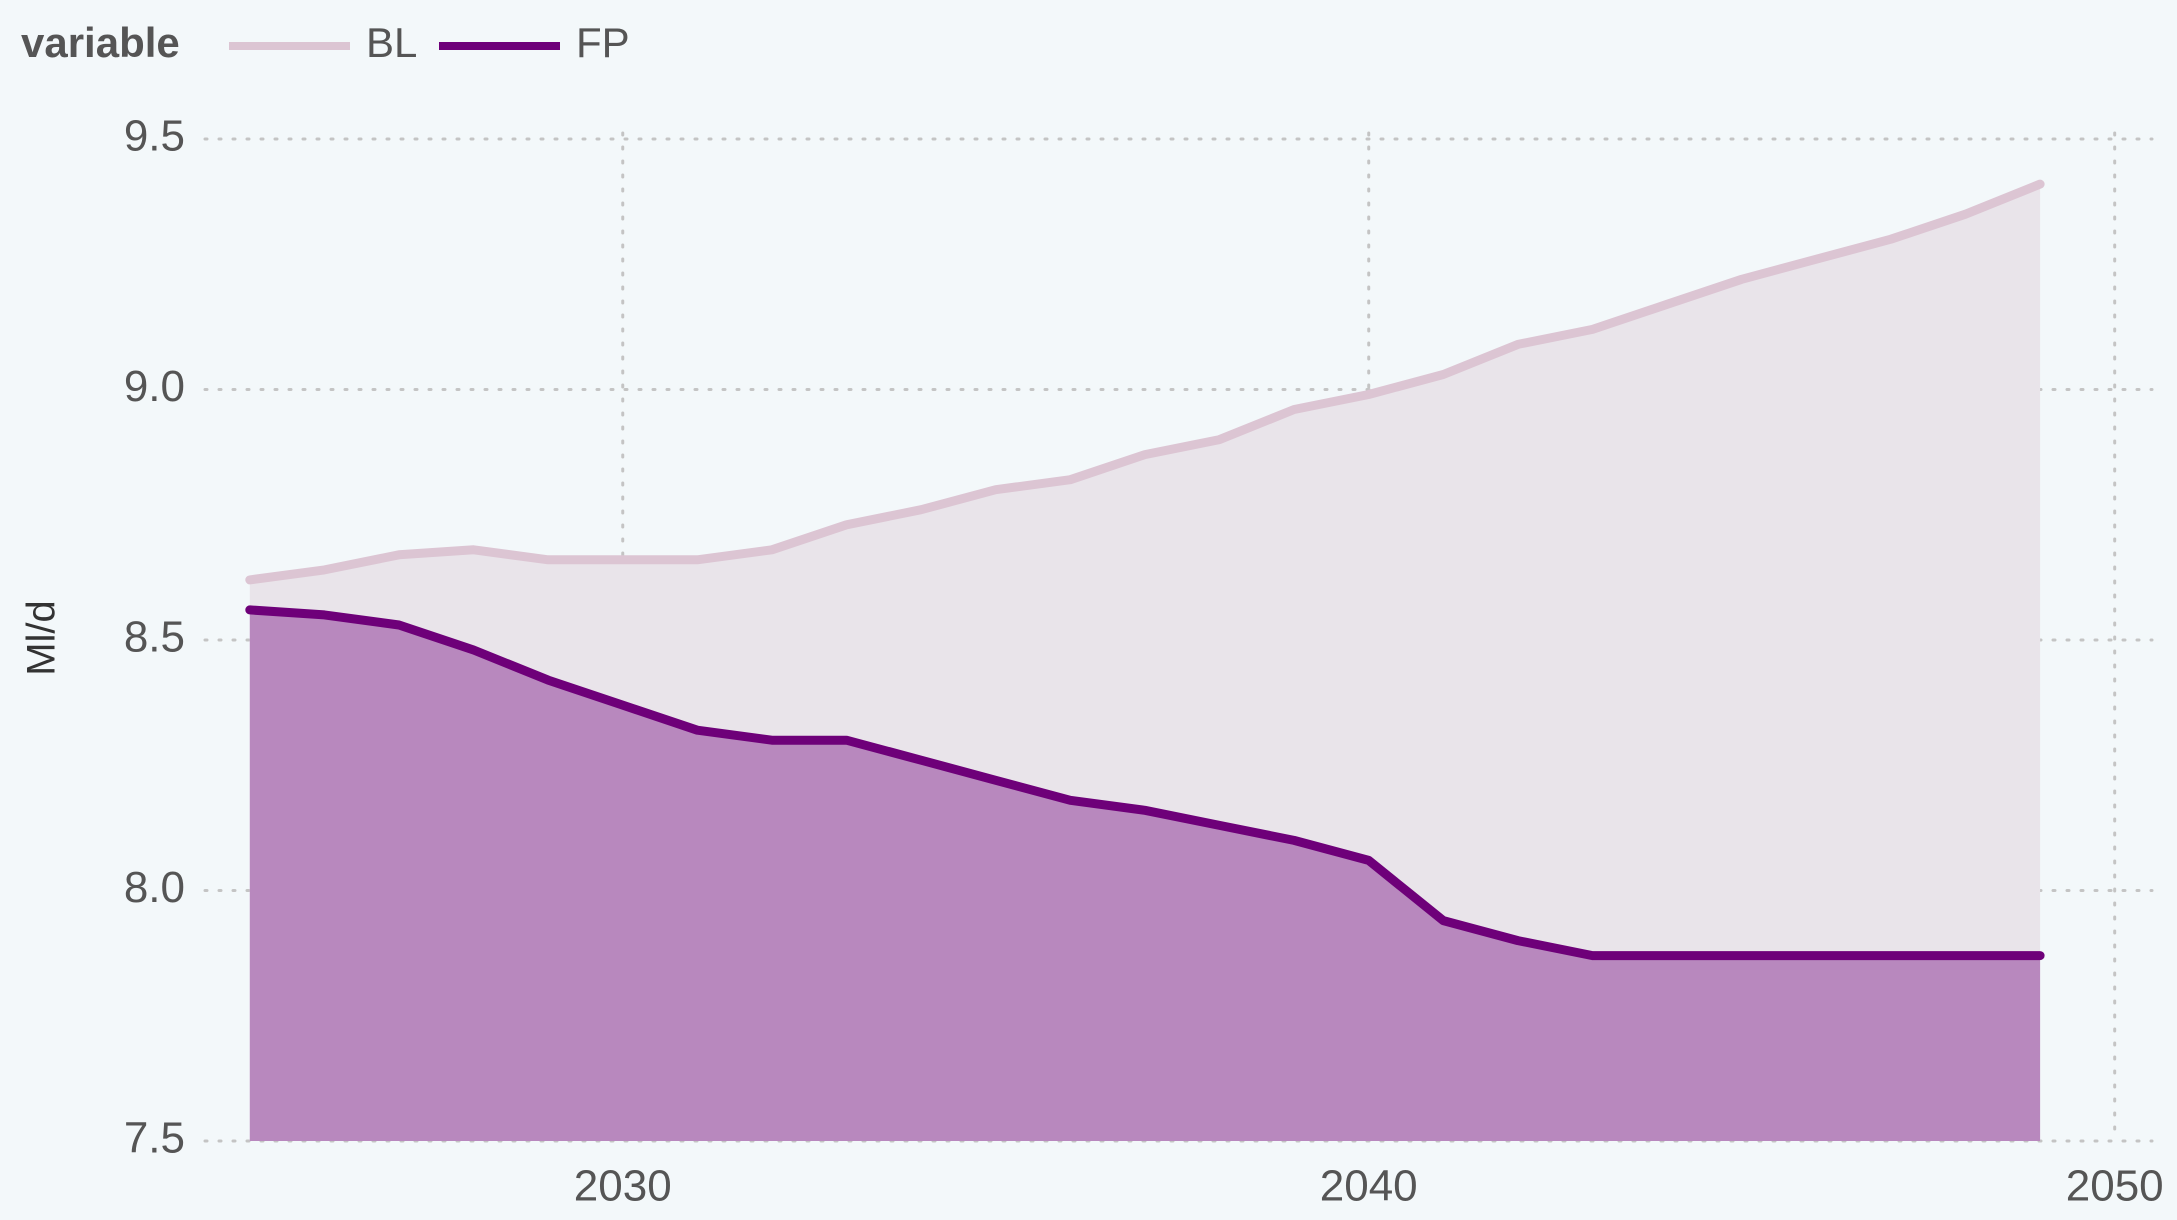 This screenshot has width=2177, height=1220. Describe the element at coordinates (154, 1138) in the screenshot. I see `y-tick-label: 7.5` at that location.